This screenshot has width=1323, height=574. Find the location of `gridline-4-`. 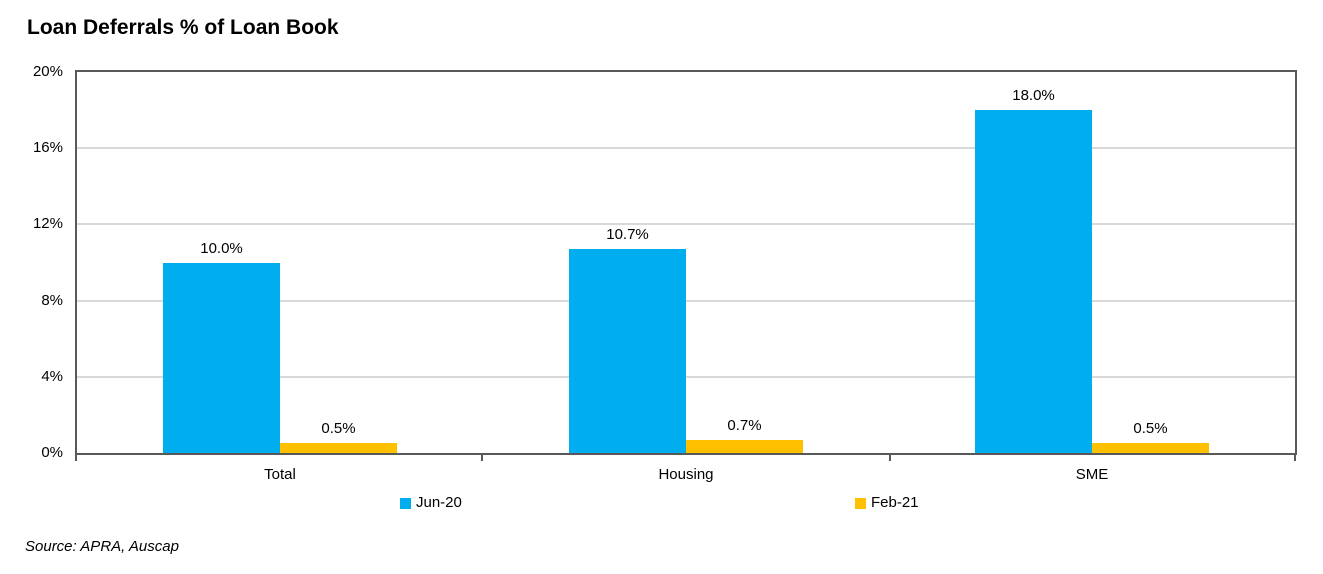

gridline-4- is located at coordinates (686, 376).